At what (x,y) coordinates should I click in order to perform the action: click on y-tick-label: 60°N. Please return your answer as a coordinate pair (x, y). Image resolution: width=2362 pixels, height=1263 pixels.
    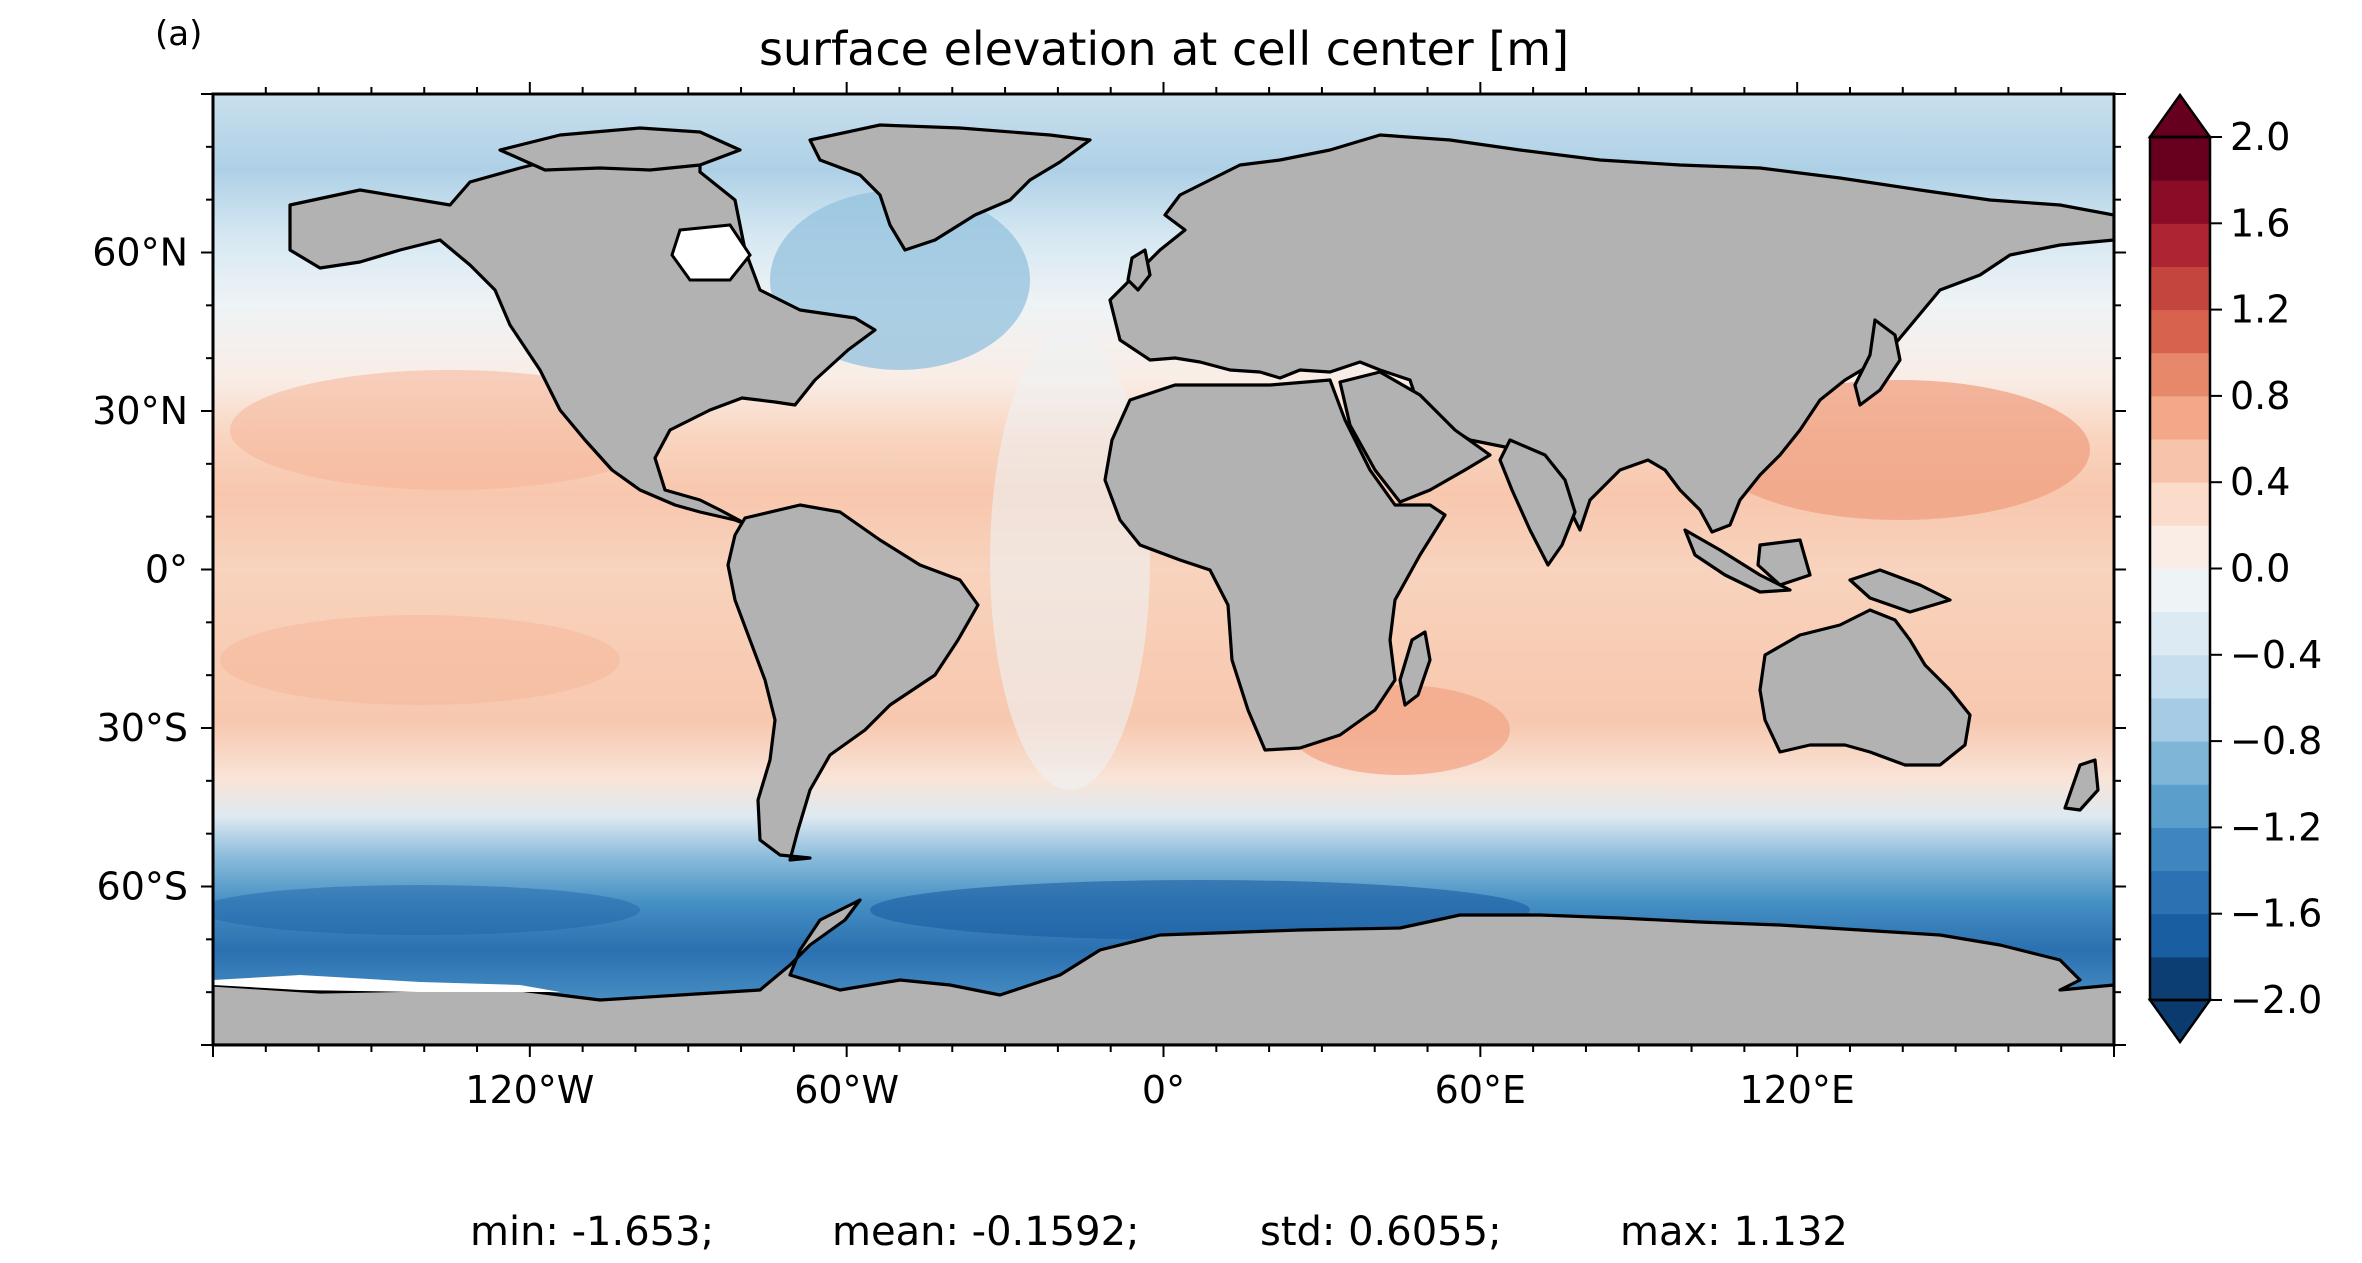
    Looking at the image, I should click on (140, 253).